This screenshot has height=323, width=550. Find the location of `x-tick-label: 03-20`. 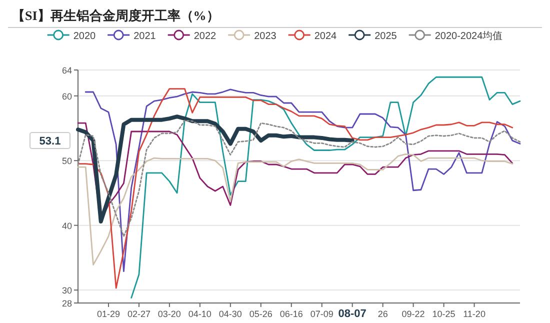

x-tick-label: 03-20 is located at coordinates (169, 314).